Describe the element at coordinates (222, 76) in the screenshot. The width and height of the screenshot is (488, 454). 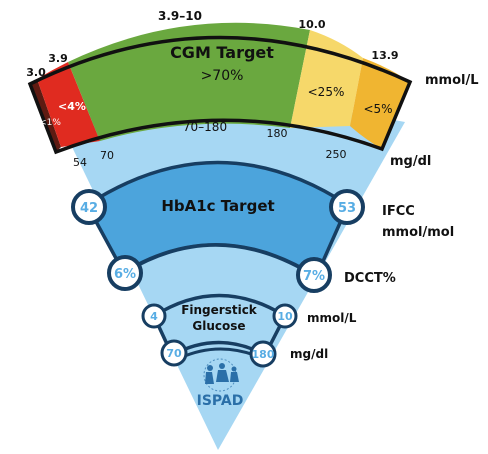
I see `cgm-in-range-pct: >70%` at that location.